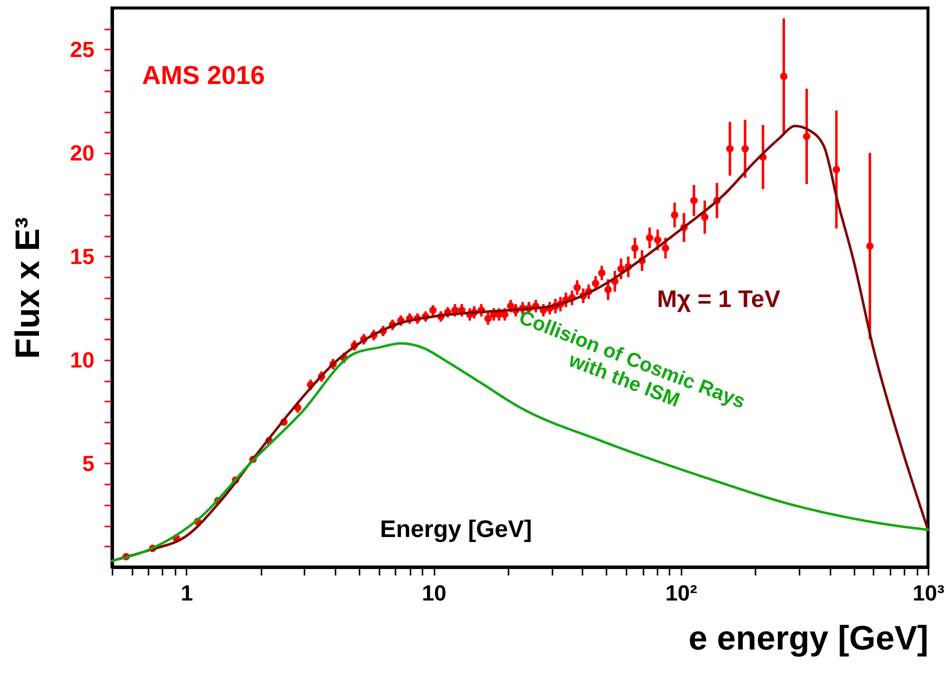 The height and width of the screenshot is (674, 946). What do you see at coordinates (88, 463) in the screenshot?
I see `y-tick-label: 5` at bounding box center [88, 463].